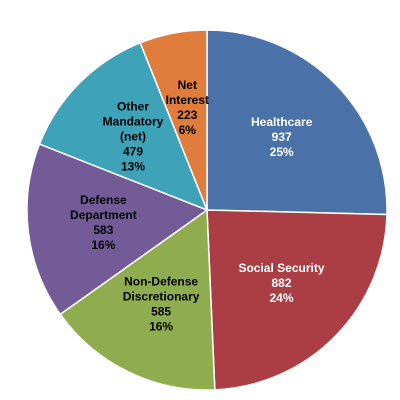  Describe the element at coordinates (188, 130) in the screenshot. I see `slice-percent-text: 6%` at that location.